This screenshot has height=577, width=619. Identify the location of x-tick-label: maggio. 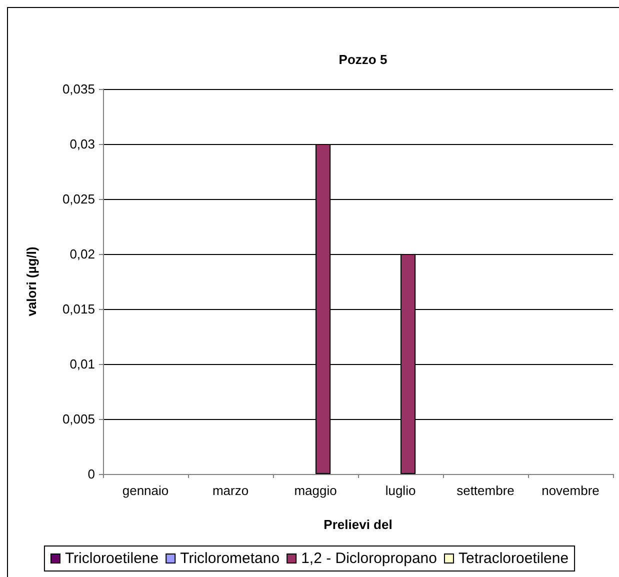
(315, 490).